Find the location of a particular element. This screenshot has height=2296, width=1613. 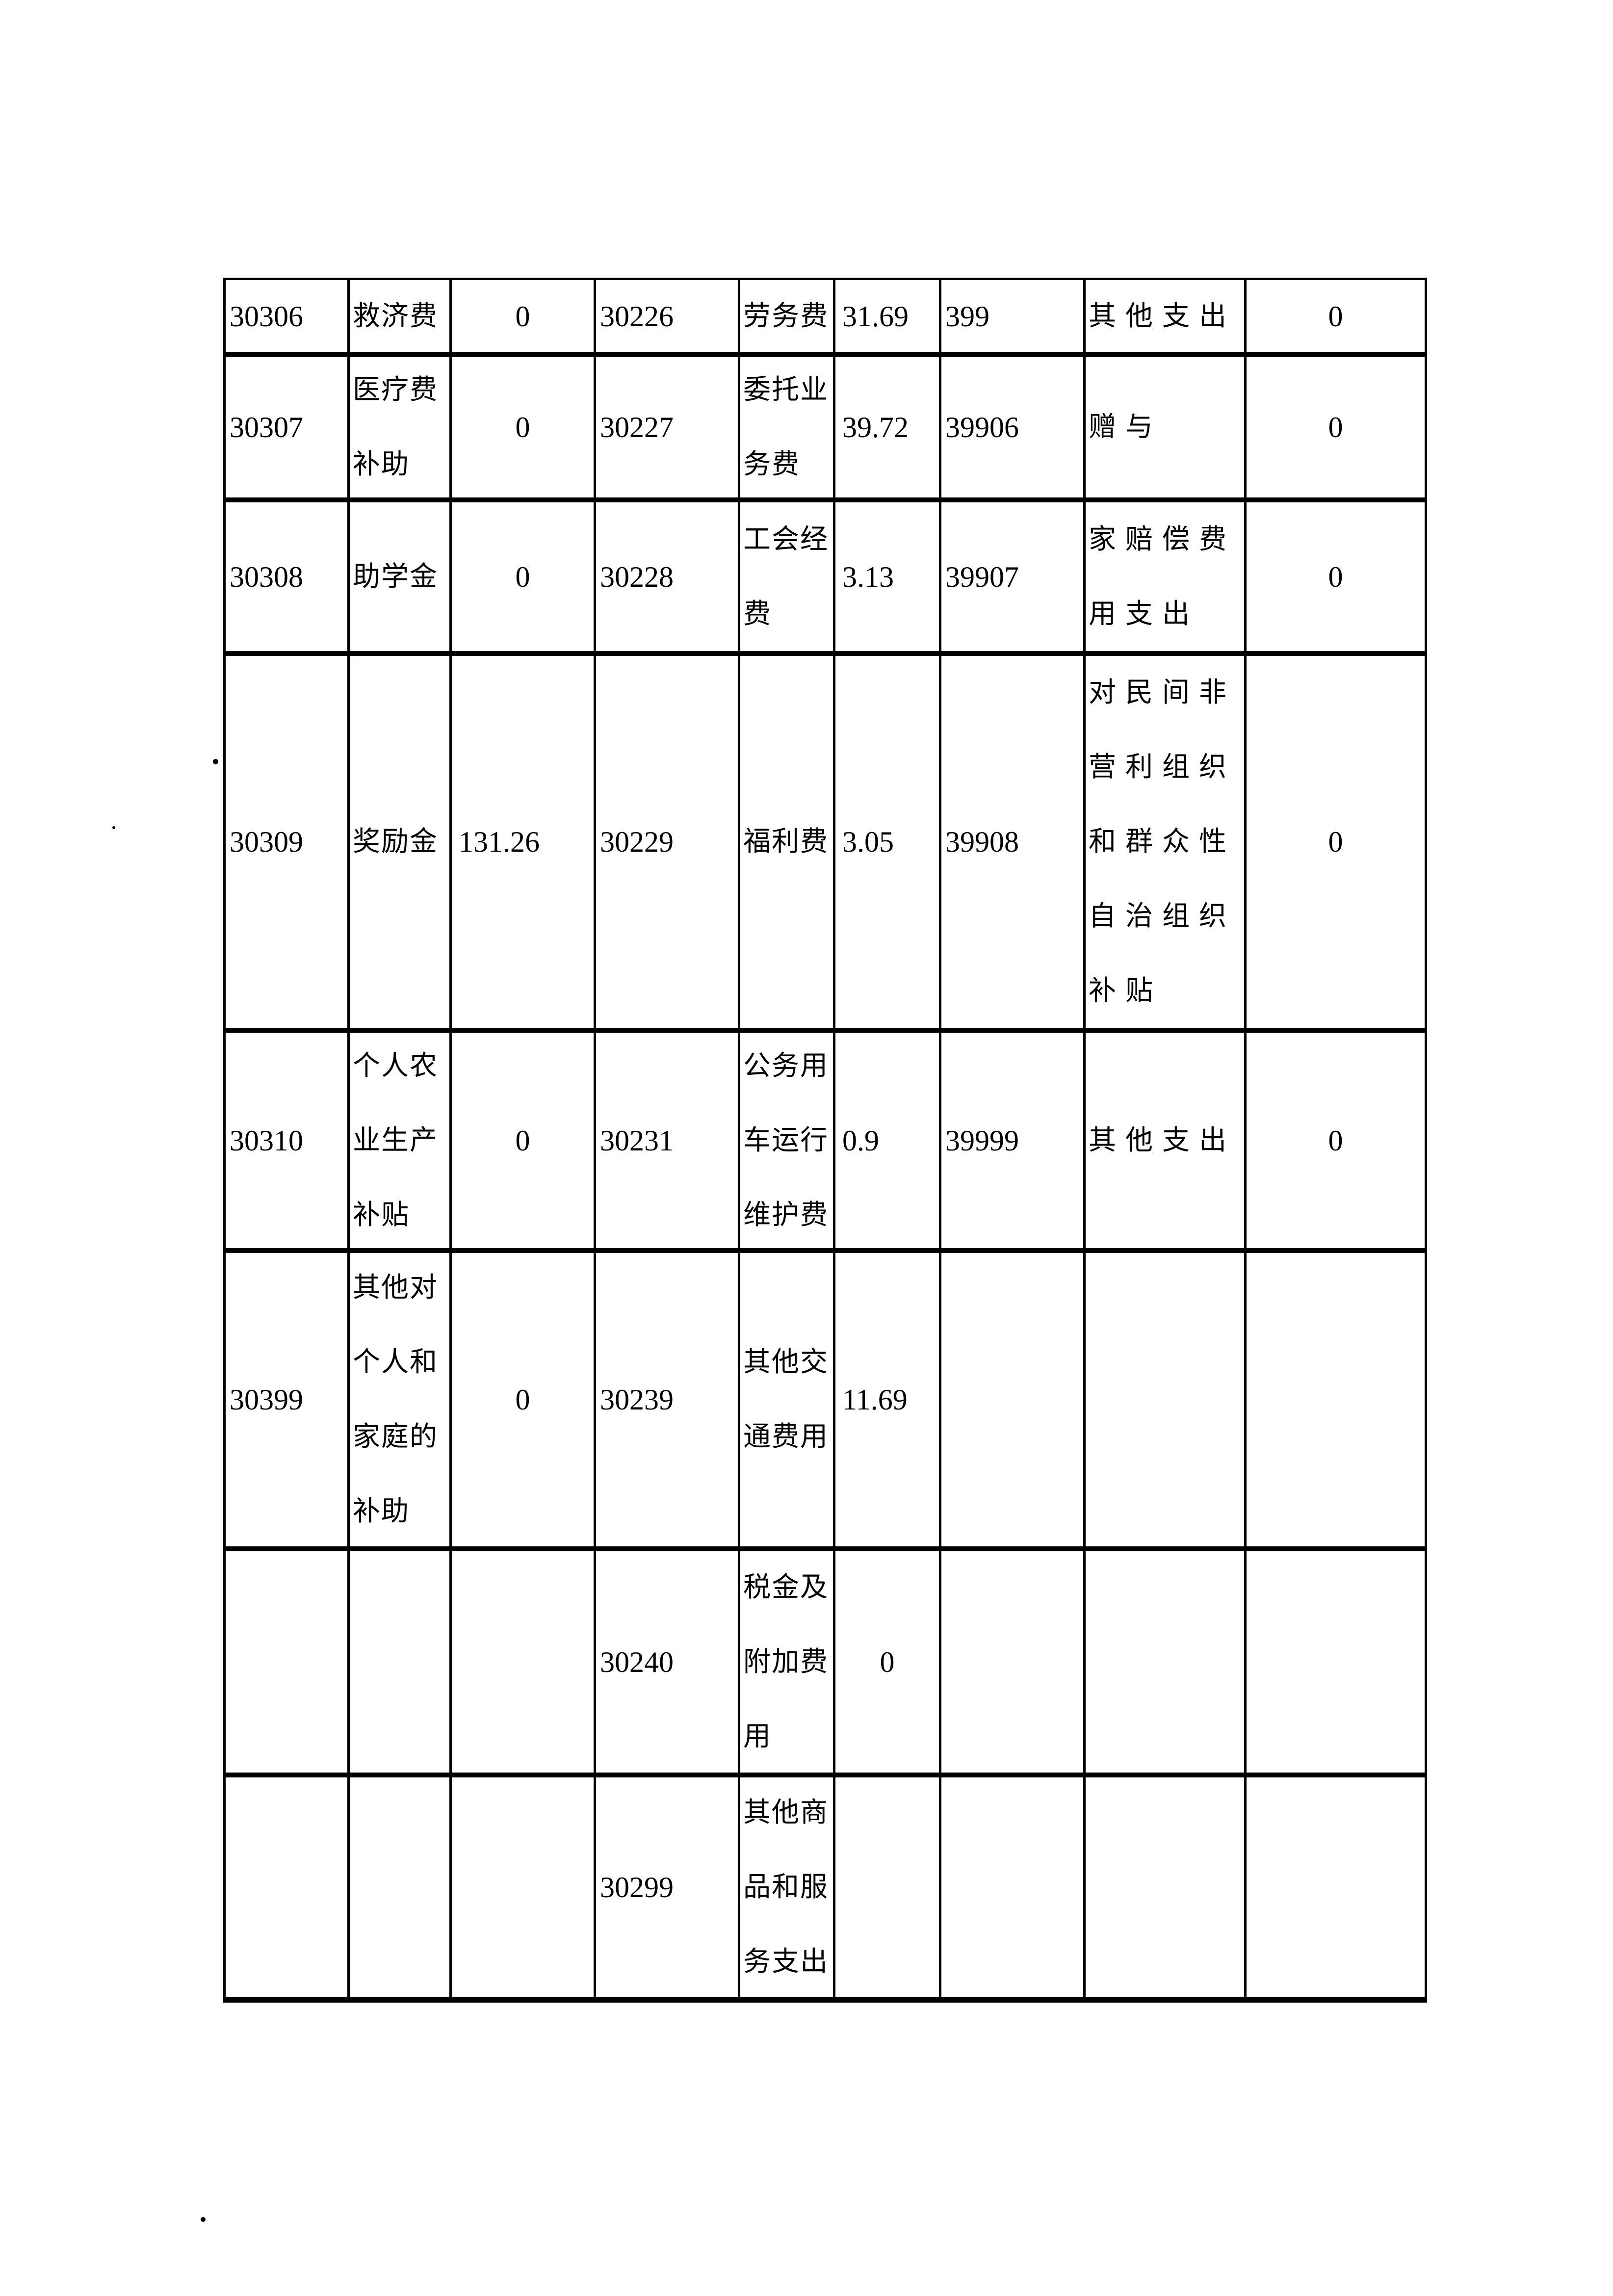

table-cell-r2c2: 医疗费 补助 is located at coordinates (401, 429).